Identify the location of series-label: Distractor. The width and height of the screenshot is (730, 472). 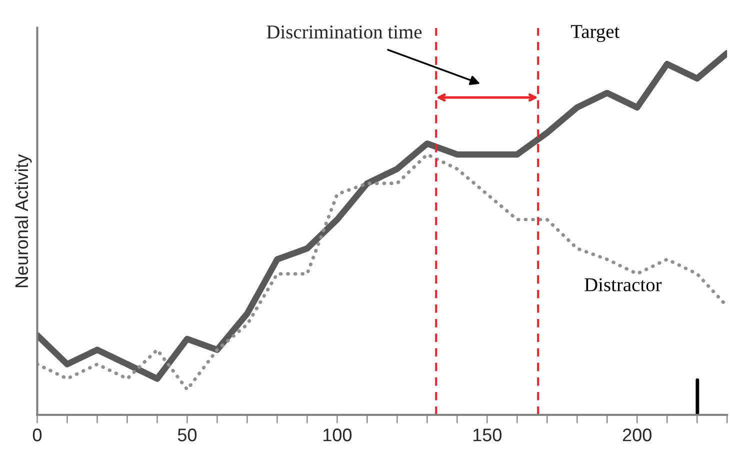
(623, 285).